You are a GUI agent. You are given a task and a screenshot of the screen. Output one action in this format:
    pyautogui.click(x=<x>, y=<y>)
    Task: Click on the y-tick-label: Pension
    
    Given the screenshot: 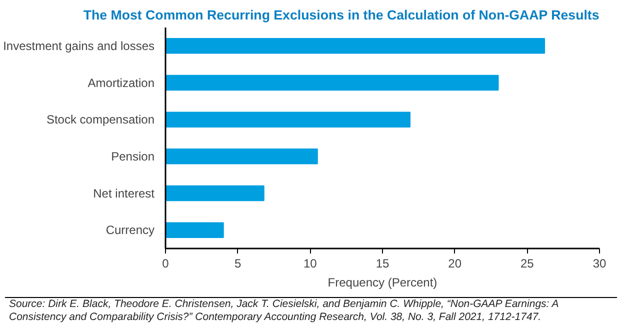 What is the action you would take?
    pyautogui.click(x=133, y=156)
    